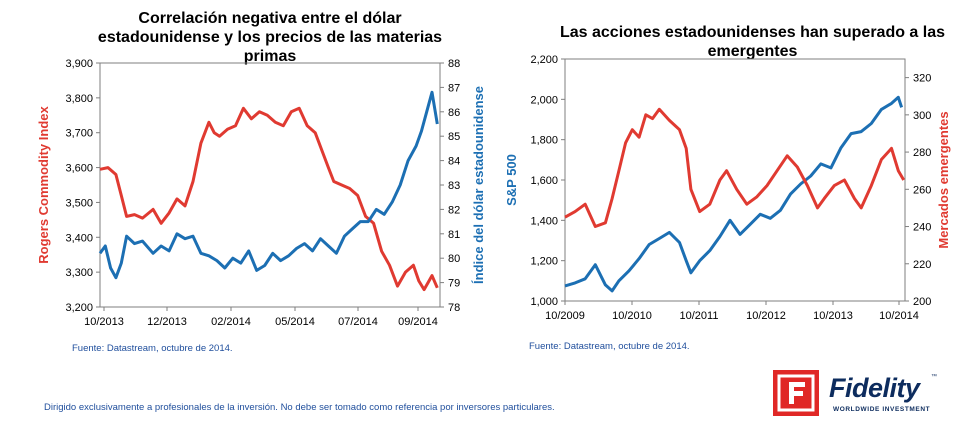  Describe the element at coordinates (454, 186) in the screenshot. I see `y-right-tick-label: 83` at that location.